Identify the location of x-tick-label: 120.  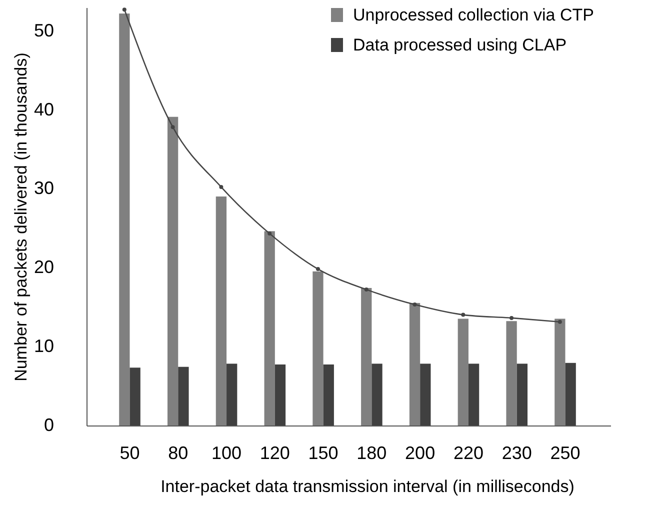
(275, 452).